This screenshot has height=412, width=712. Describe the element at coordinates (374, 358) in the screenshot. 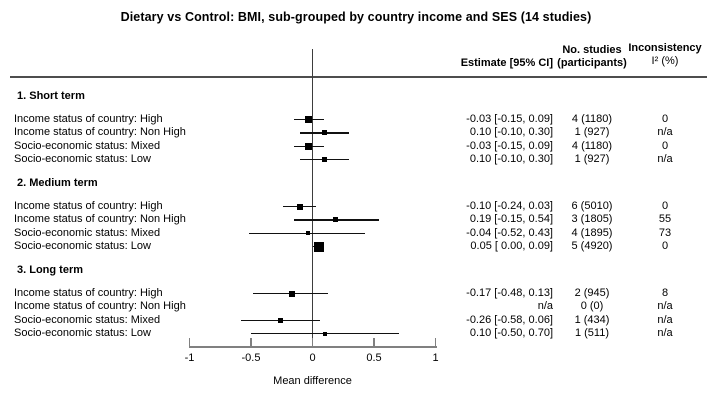

I see `x-axis-tick-label: 0.5` at that location.